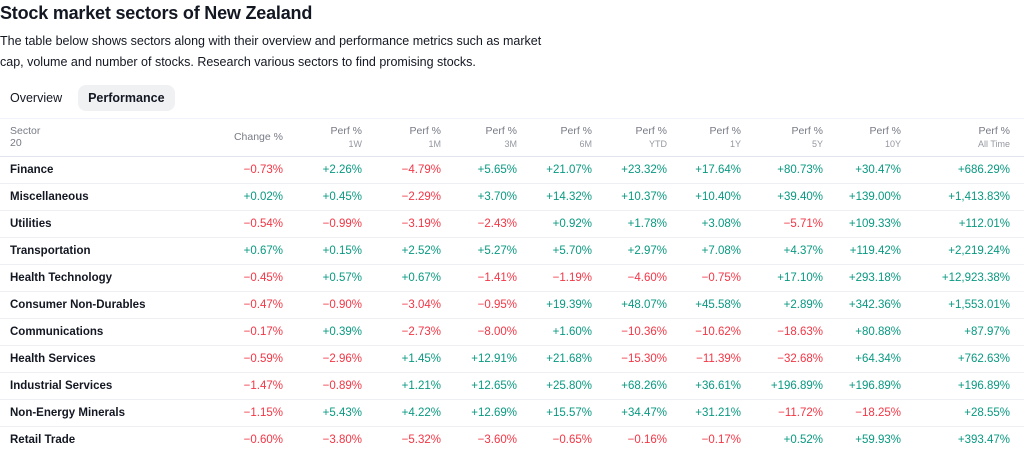  What do you see at coordinates (782, 278) in the screenshot?
I see `perf-cell-perf-5y: +17.10%` at bounding box center [782, 278].